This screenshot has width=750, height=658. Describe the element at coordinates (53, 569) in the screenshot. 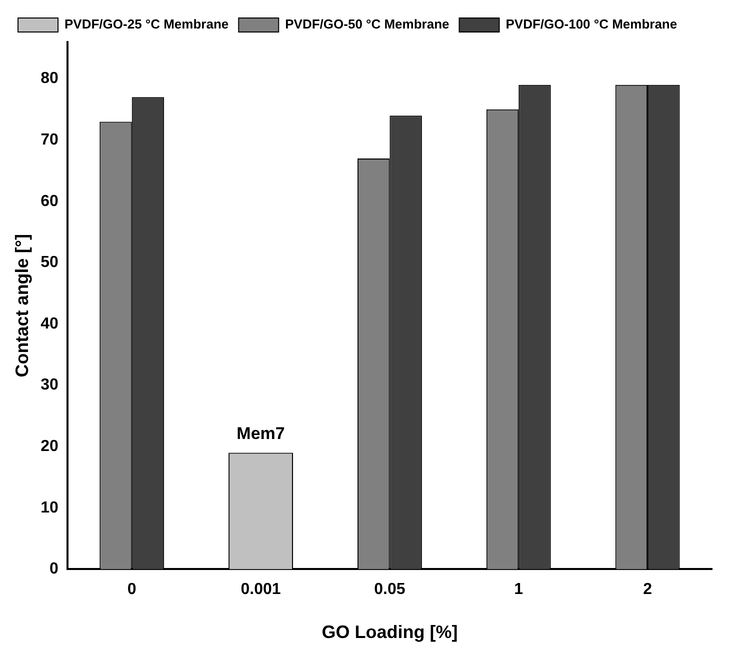

I see `y-tick-label: 0` at that location.